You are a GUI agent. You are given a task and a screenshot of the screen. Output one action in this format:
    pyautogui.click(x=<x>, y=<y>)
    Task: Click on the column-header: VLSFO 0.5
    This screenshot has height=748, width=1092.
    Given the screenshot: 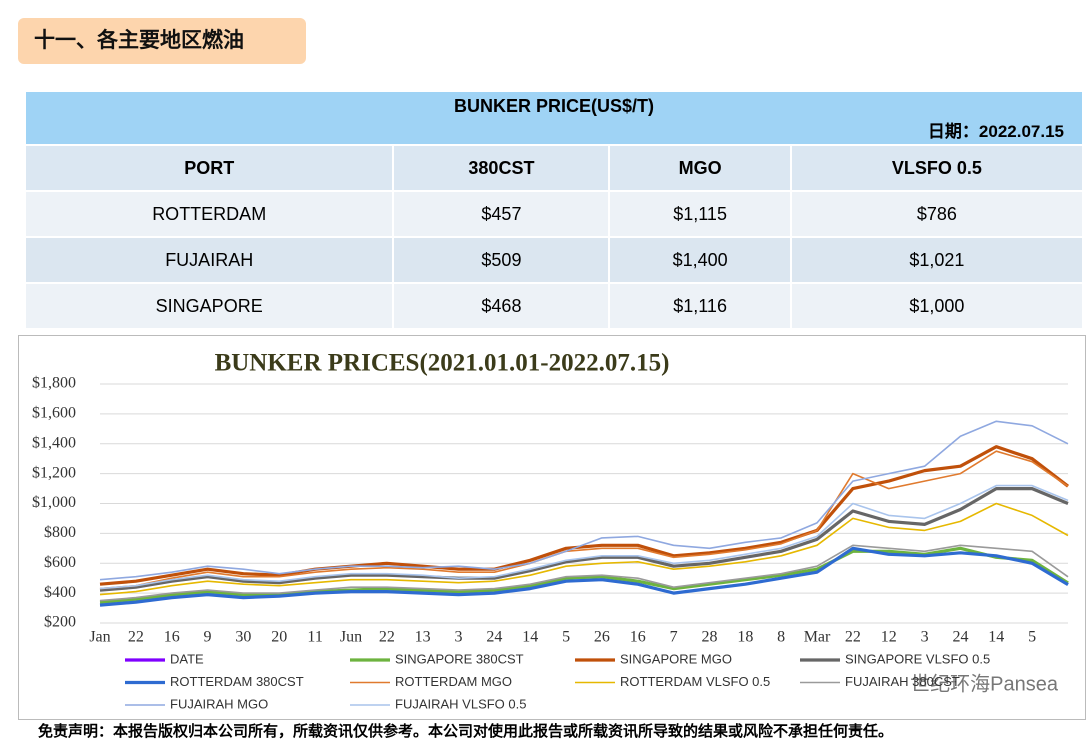 What is the action you would take?
    pyautogui.click(x=937, y=168)
    